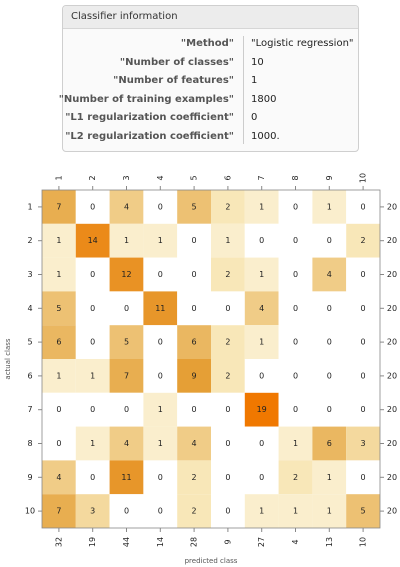 This screenshot has height=567, width=400. What do you see at coordinates (29, 308) in the screenshot?
I see `y-tick-label: 4` at bounding box center [29, 308].